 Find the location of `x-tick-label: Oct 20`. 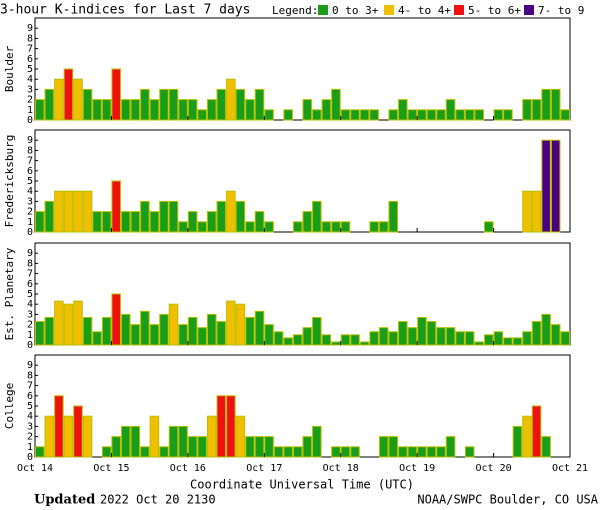

x-tick-label: Oct 20 is located at coordinates (494, 468).